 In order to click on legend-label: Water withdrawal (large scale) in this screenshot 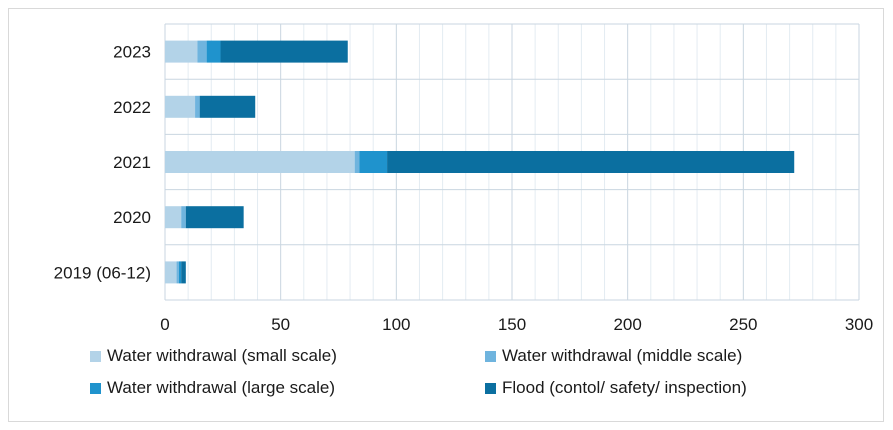, I will do `click(221, 387)`.